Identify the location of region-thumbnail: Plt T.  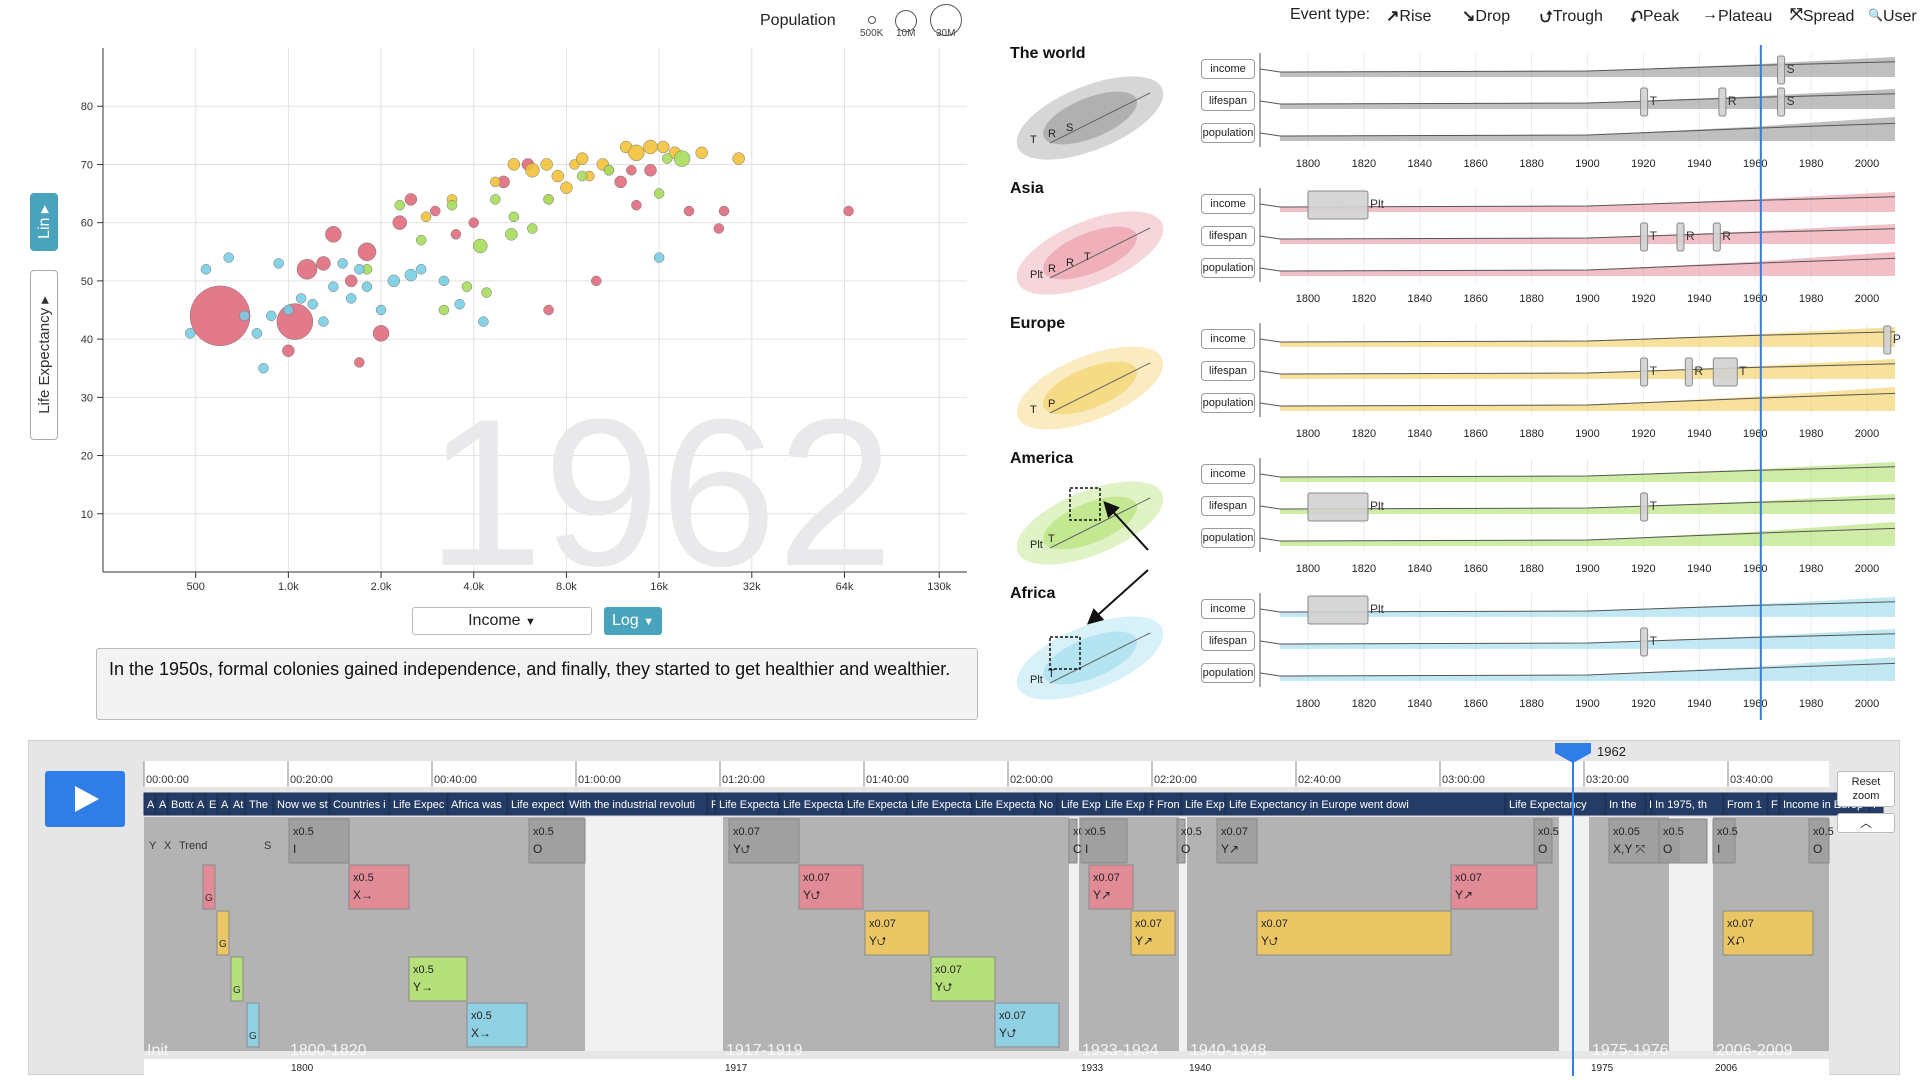
(1090, 658).